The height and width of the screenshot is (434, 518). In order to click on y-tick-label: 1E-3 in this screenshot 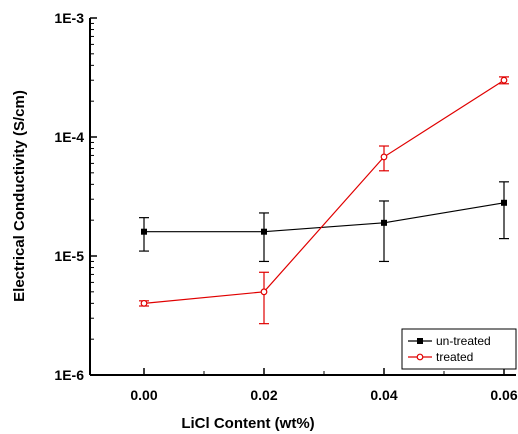, I will do `click(69, 18)`.